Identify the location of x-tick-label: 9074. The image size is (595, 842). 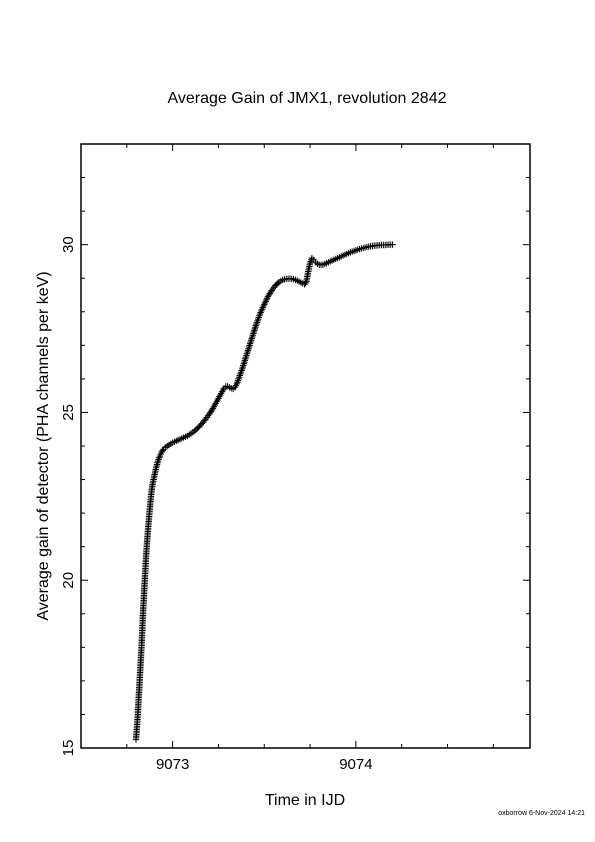
(355, 764).